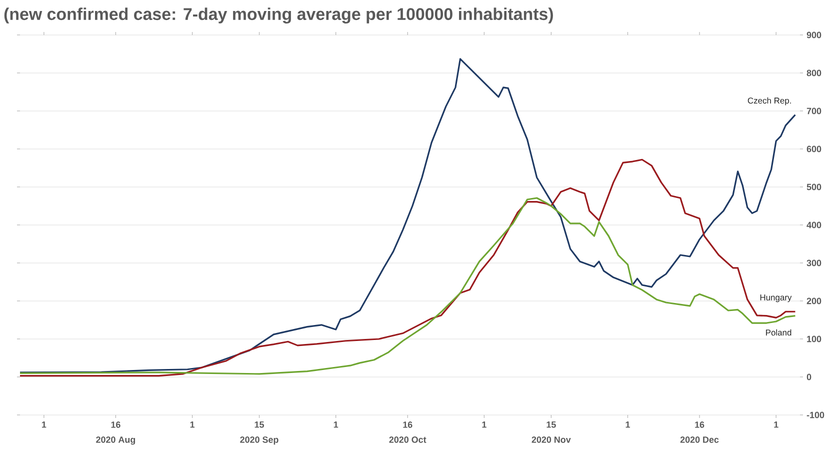 The width and height of the screenshot is (834, 475). What do you see at coordinates (779, 332) in the screenshot?
I see `series-label: Poland` at bounding box center [779, 332].